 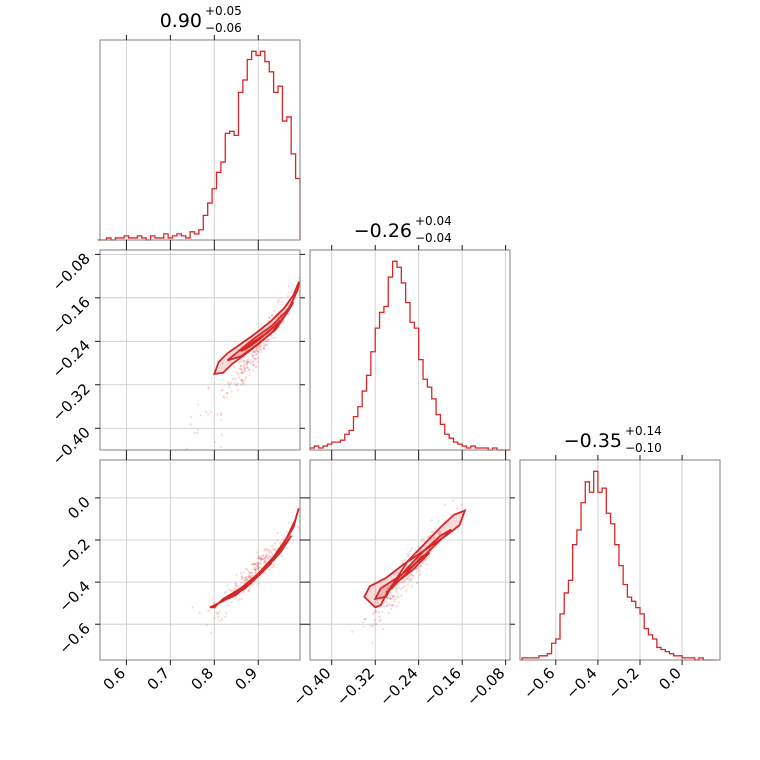 I want to click on tick-label-x-param-1: −0.24, so click(x=398, y=686).